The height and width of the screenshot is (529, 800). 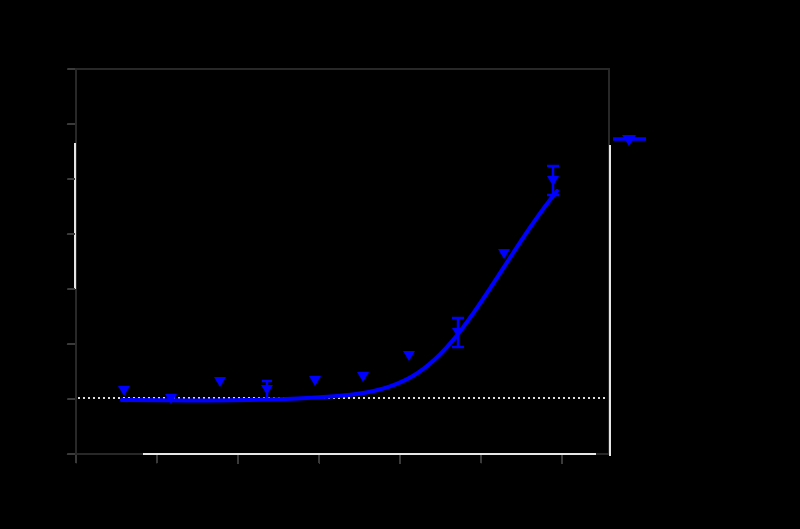 What do you see at coordinates (75, 469) in the screenshot?
I see `x-tick-label: 0` at bounding box center [75, 469].